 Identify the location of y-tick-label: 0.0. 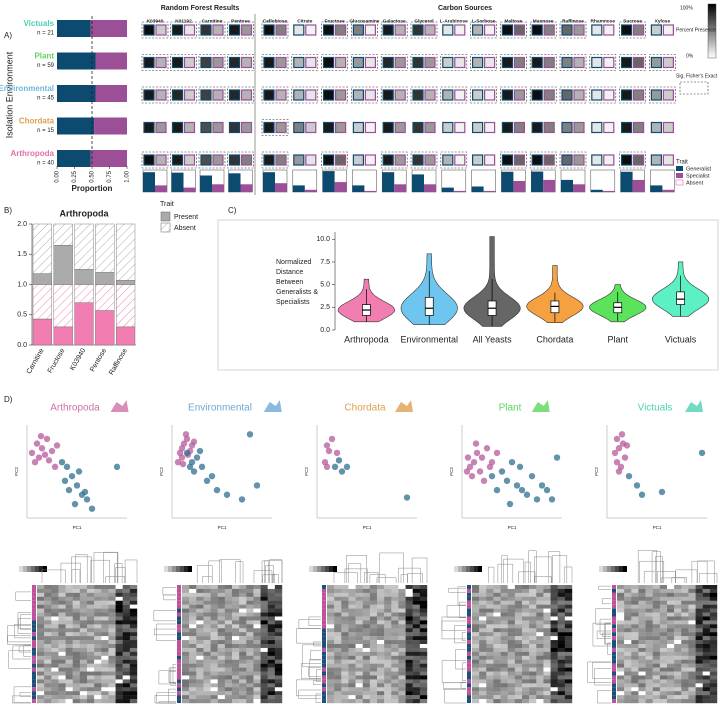
(325, 330).